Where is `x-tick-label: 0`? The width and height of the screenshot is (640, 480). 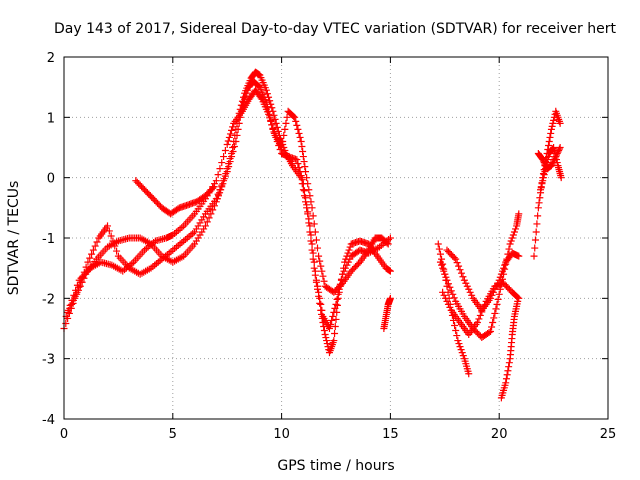
x-tick-label: 0 is located at coordinates (64, 434).